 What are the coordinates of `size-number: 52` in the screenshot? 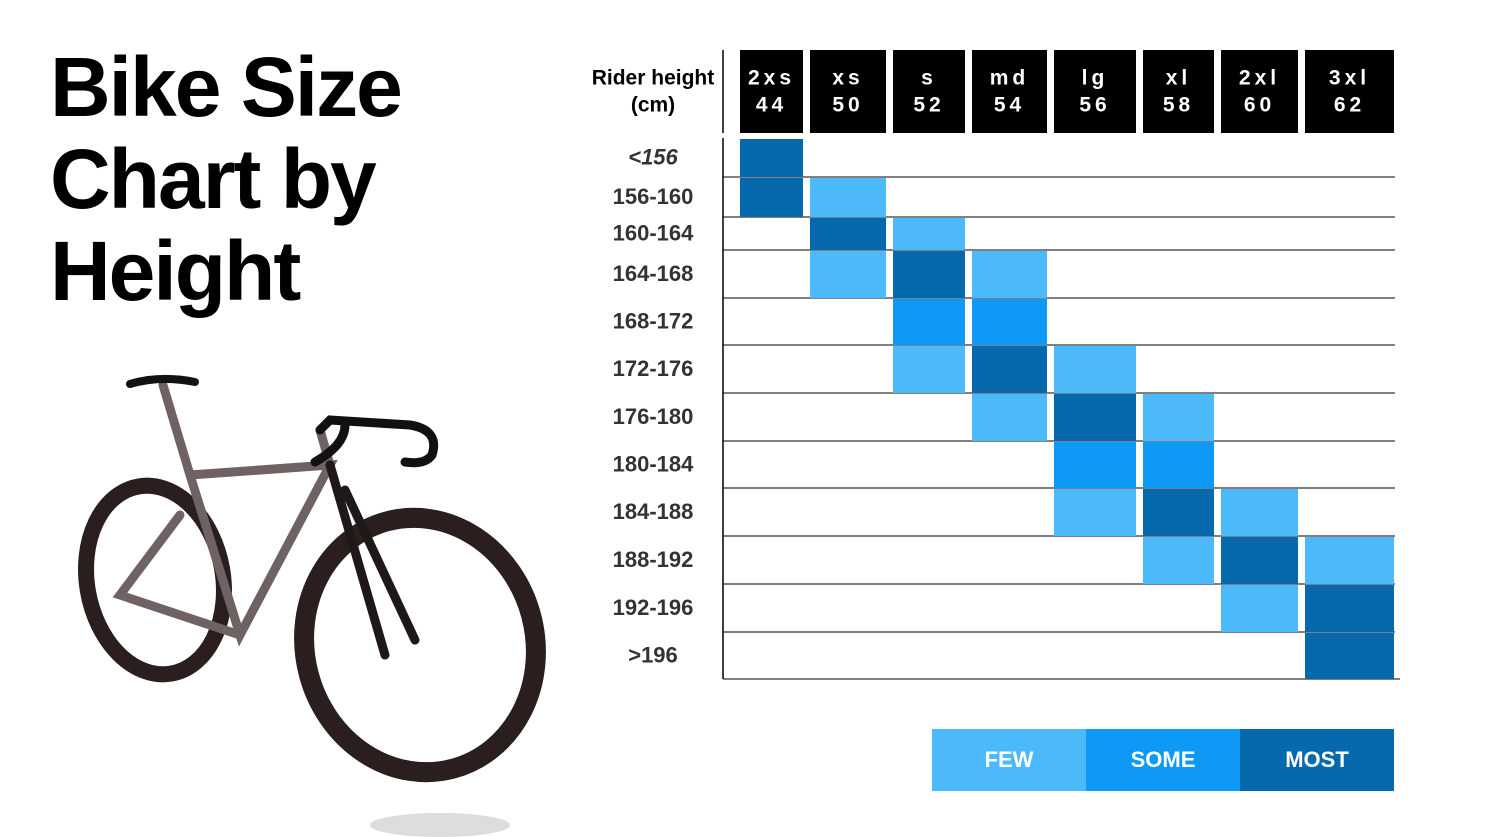 It's located at (928, 105).